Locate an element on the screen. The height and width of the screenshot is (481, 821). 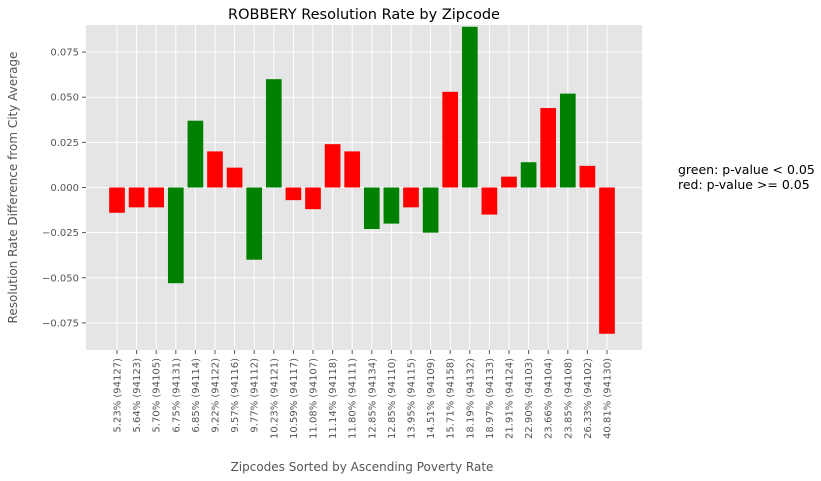
x-tick-label: 11.80% (94111) is located at coordinates (353, 398).